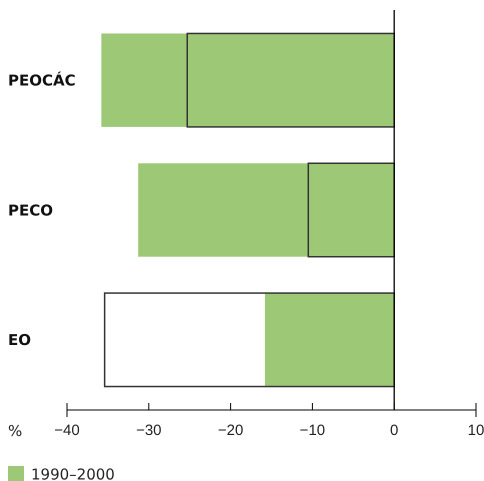 The height and width of the screenshot is (481, 484). I want to click on x-tick-label: −30, so click(149, 430).